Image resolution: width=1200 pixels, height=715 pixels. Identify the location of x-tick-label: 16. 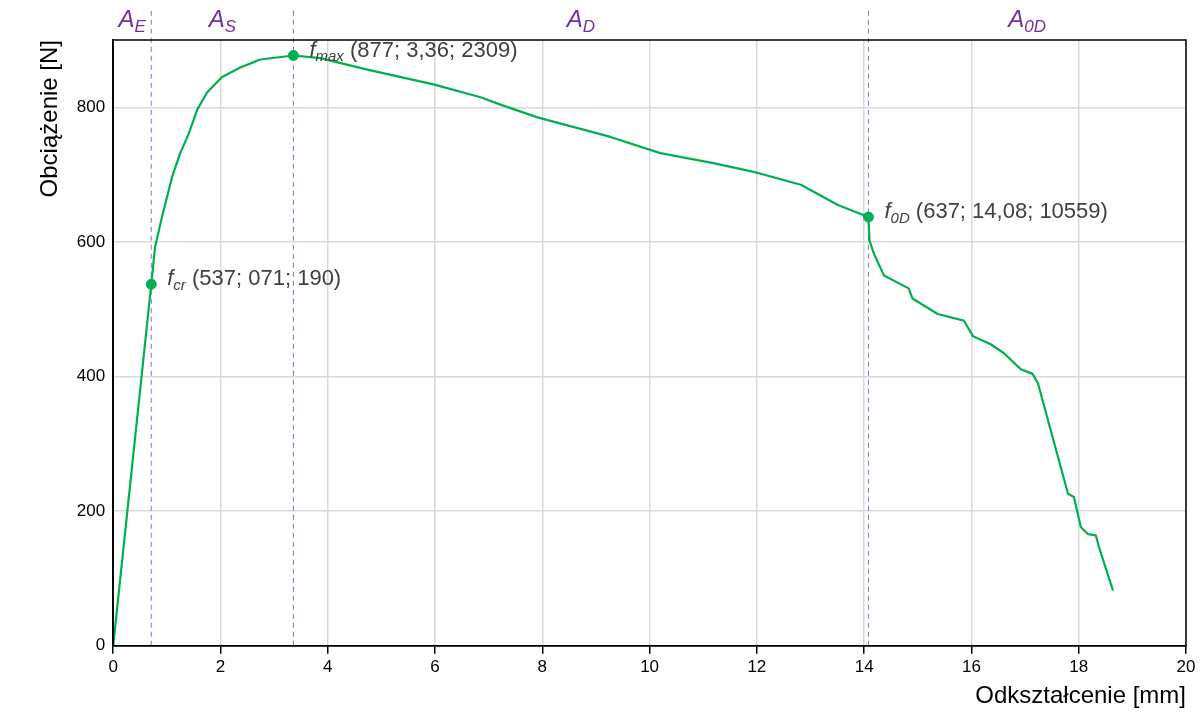
(971, 666).